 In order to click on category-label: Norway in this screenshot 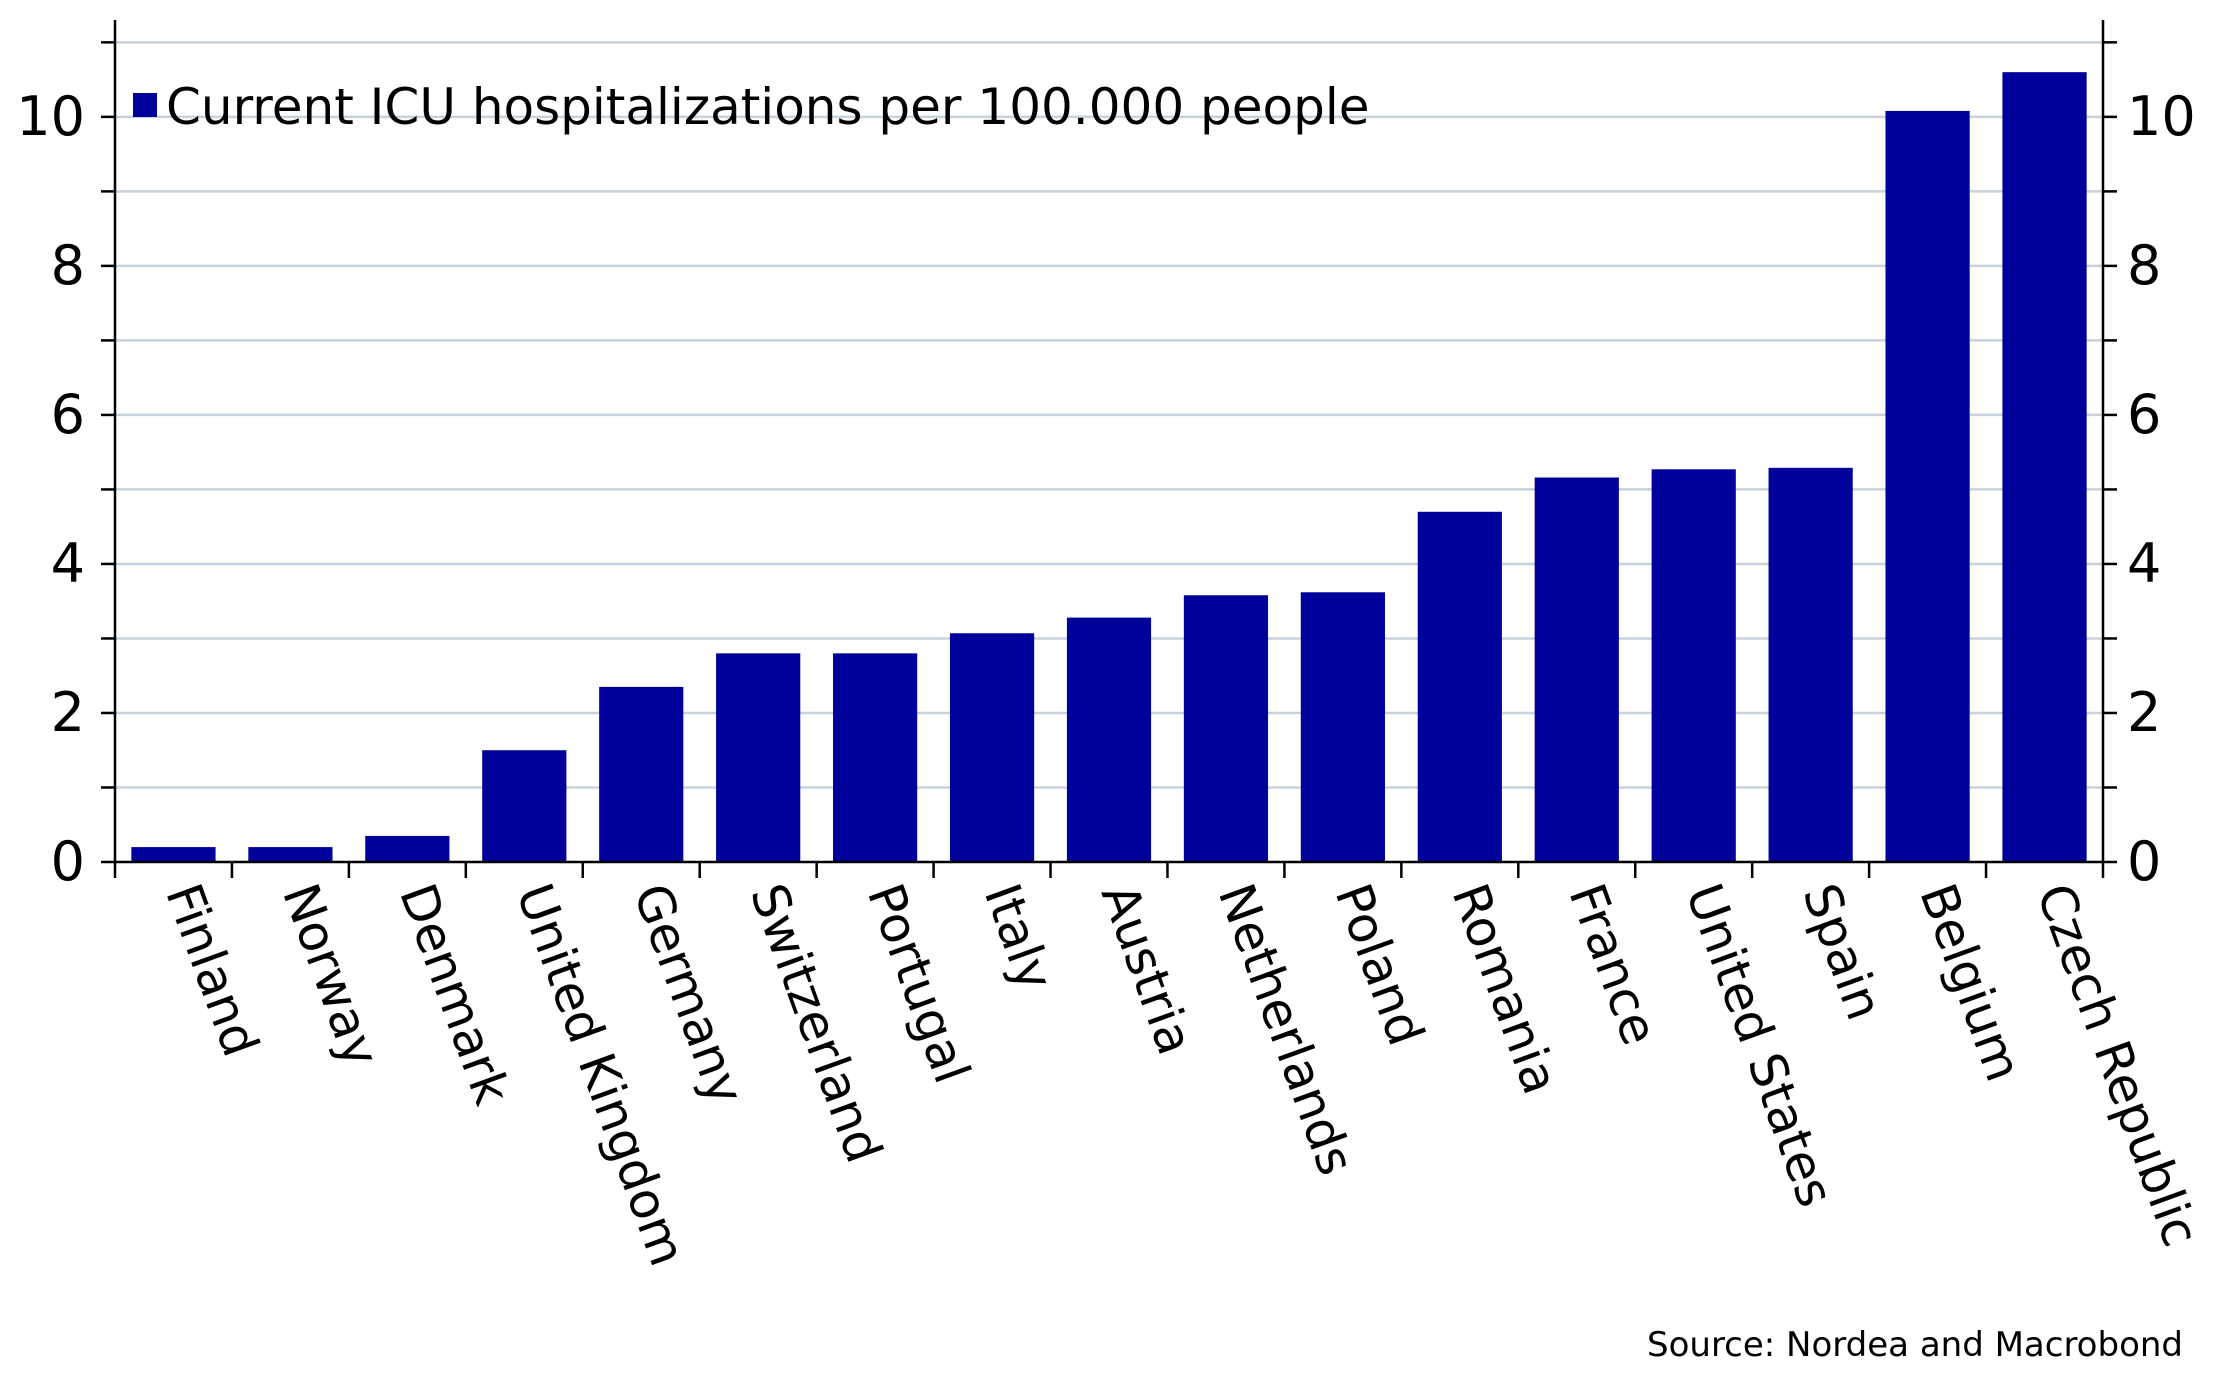, I will do `click(330, 975)`.